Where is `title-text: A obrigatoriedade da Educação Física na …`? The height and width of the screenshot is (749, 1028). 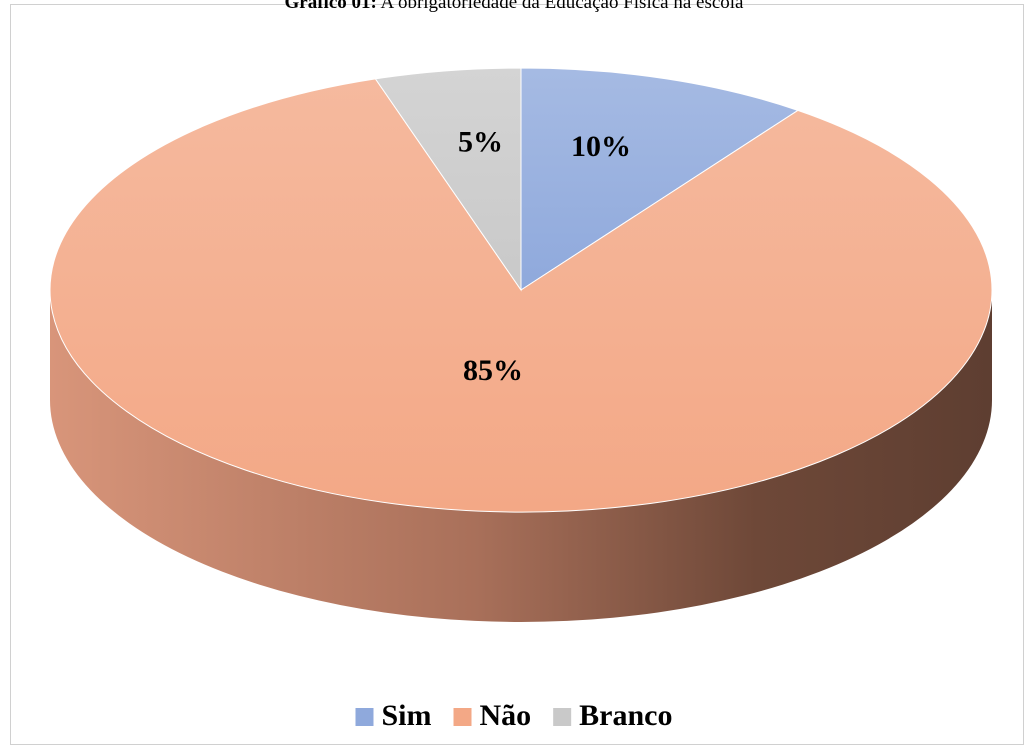
title-text: A obrigatoriedade da Educação Física na … is located at coordinates (563, 6).